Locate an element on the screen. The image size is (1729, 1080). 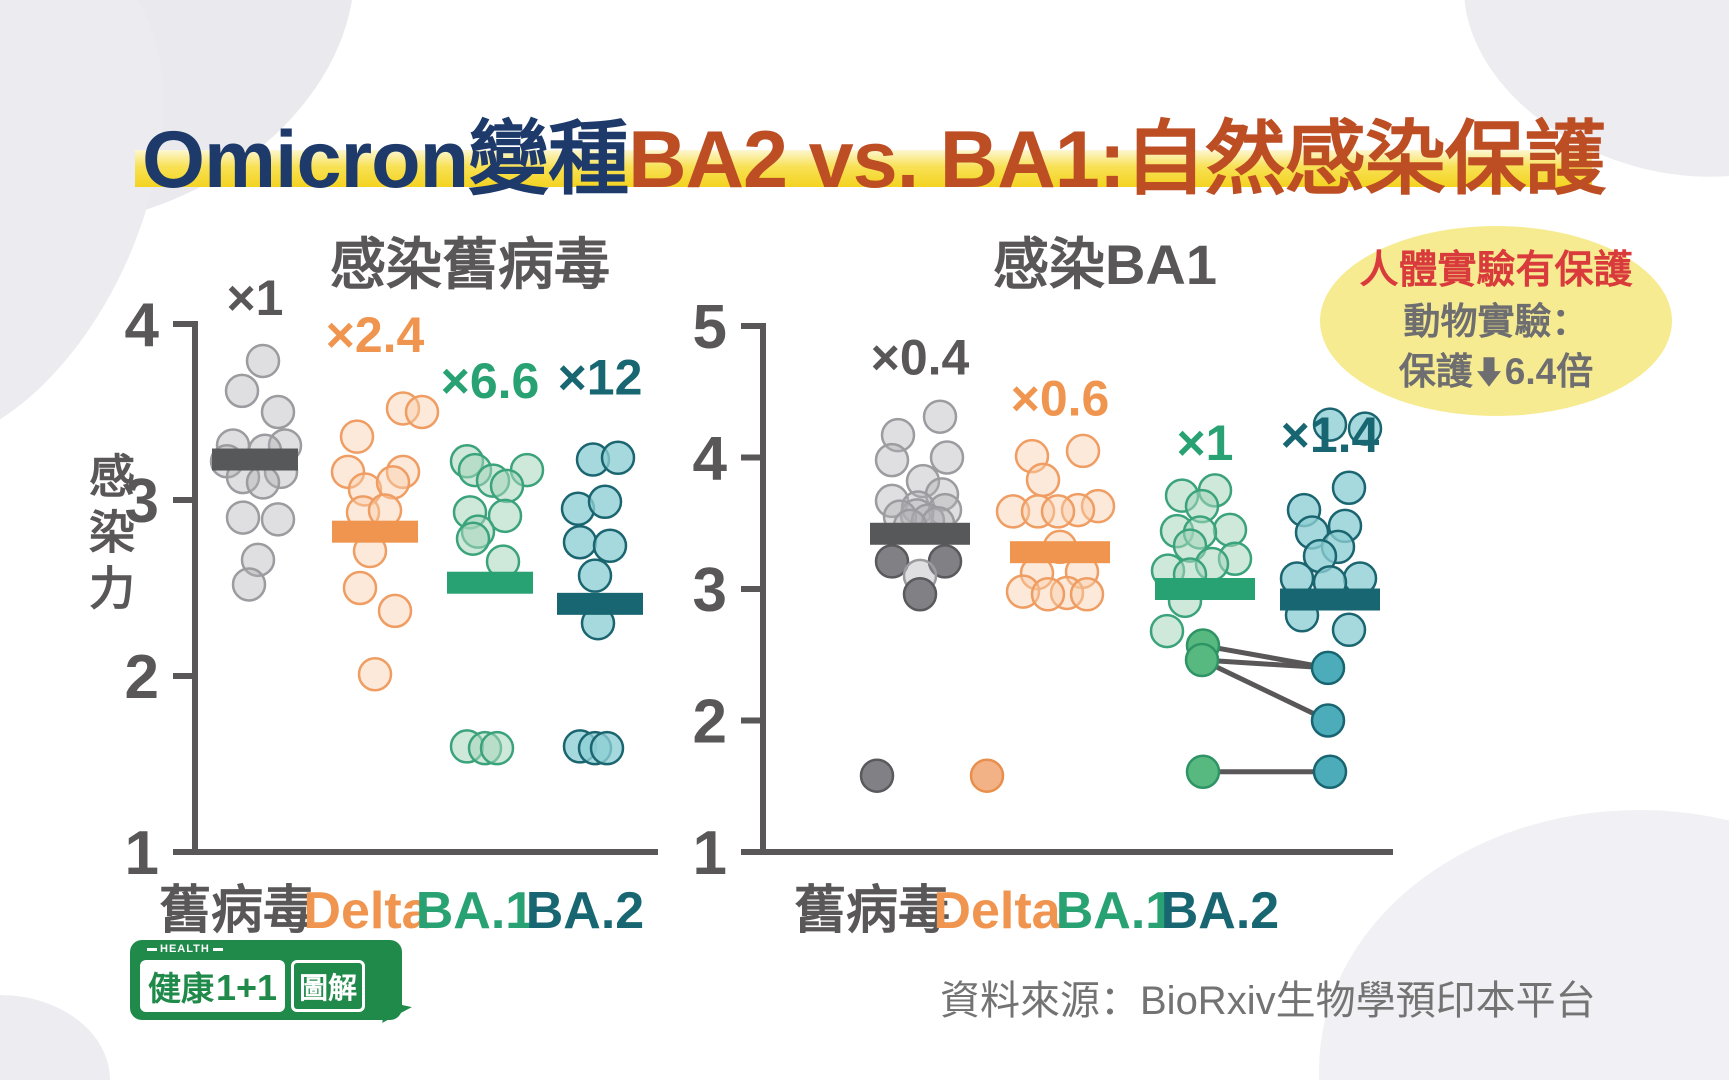
logo-health-label: HEALTH is located at coordinates (185, 949).